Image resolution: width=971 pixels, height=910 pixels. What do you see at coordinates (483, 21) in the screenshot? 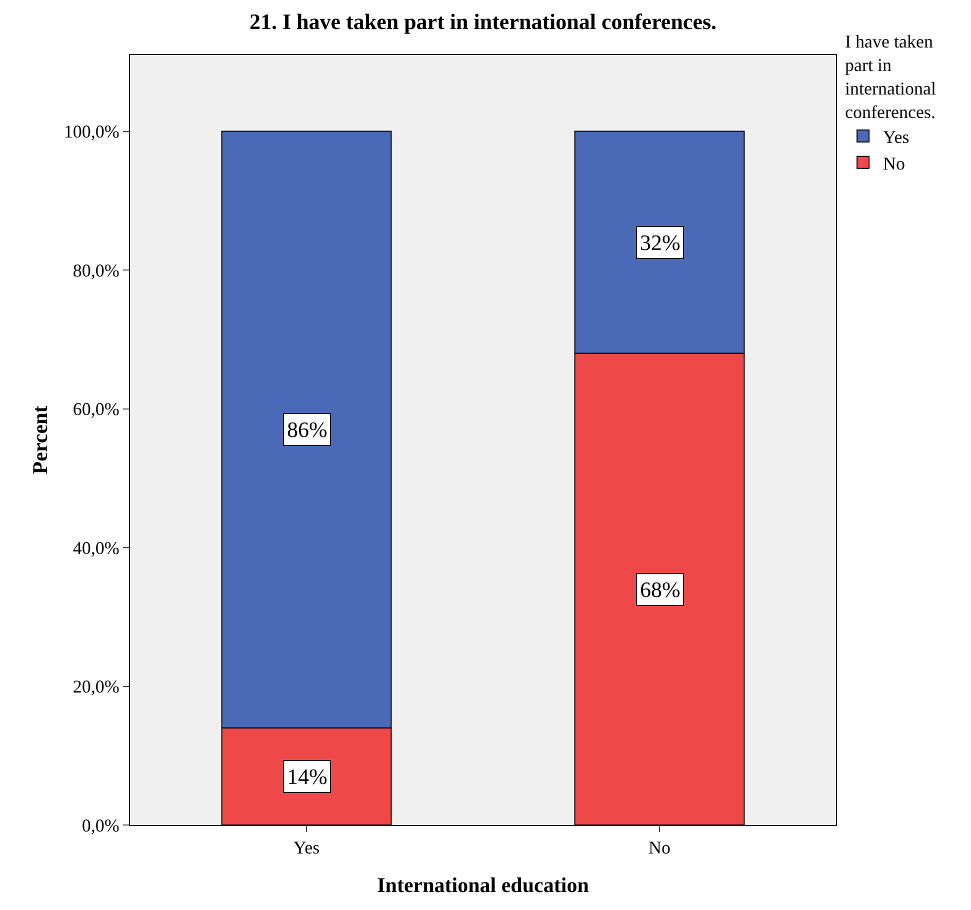
I see `chart-title: 21. I have taken part in international conferences.` at bounding box center [483, 21].